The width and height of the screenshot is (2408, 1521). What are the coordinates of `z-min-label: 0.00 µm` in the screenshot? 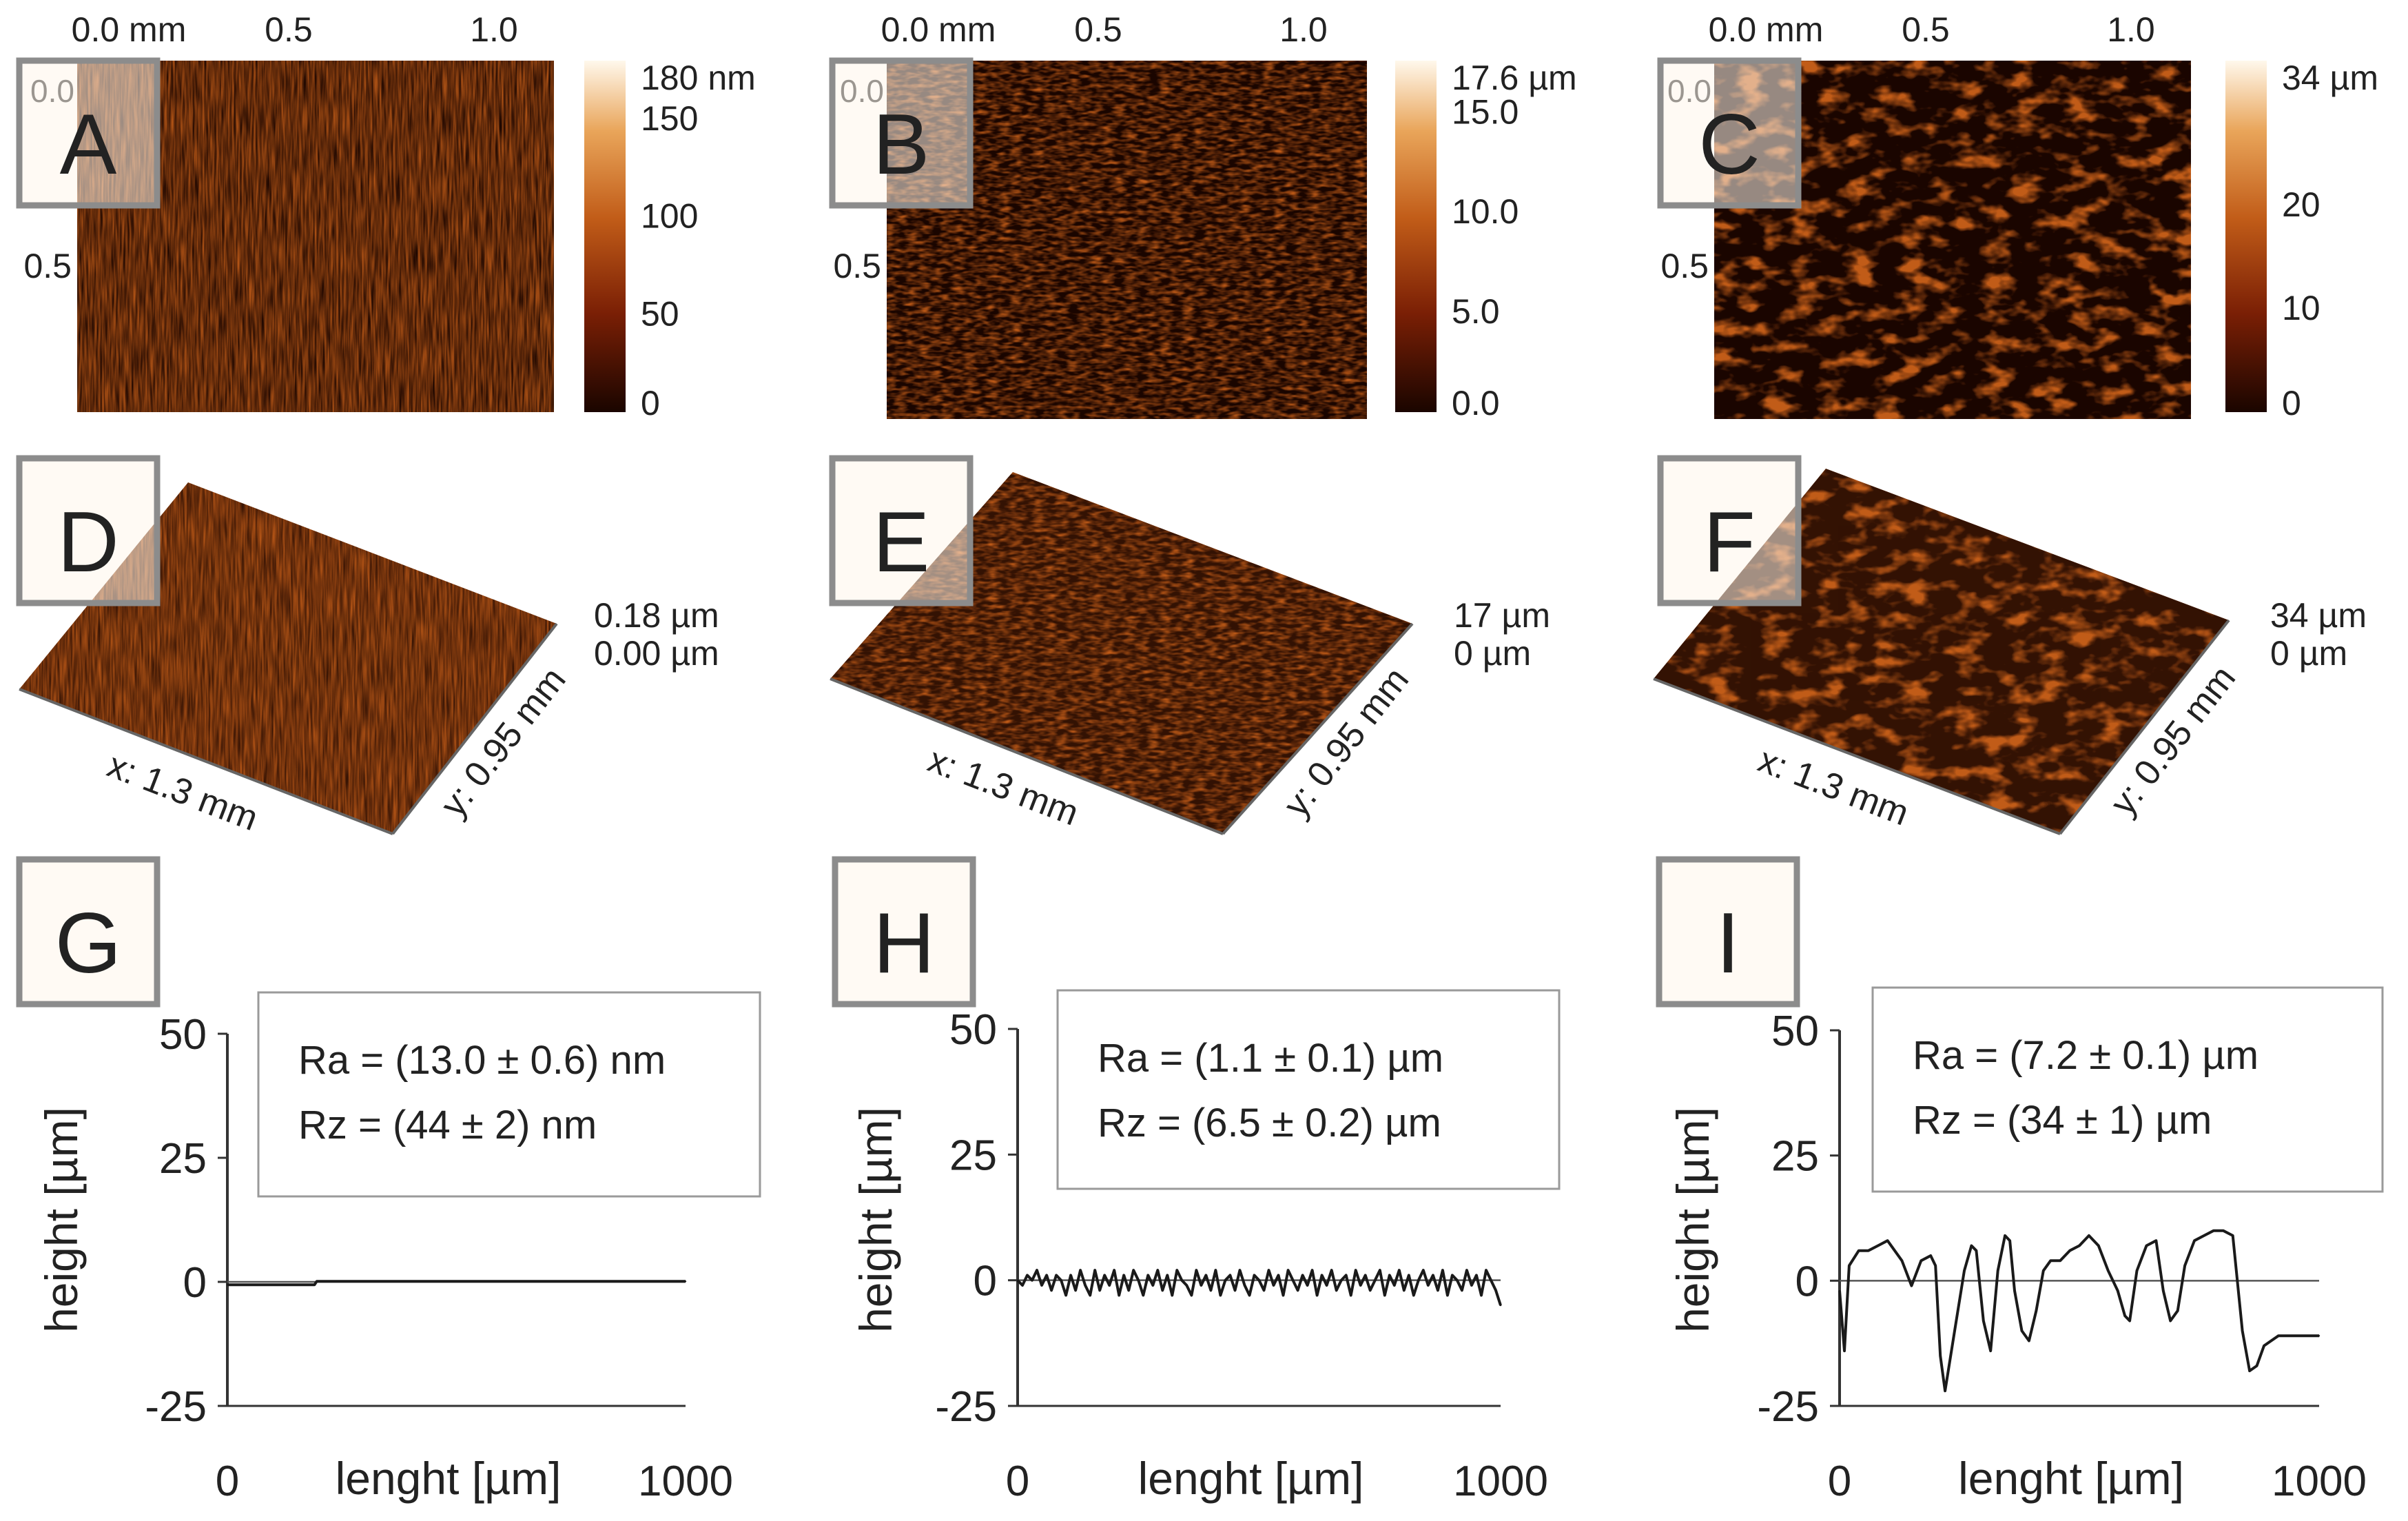 It's located at (656, 653).